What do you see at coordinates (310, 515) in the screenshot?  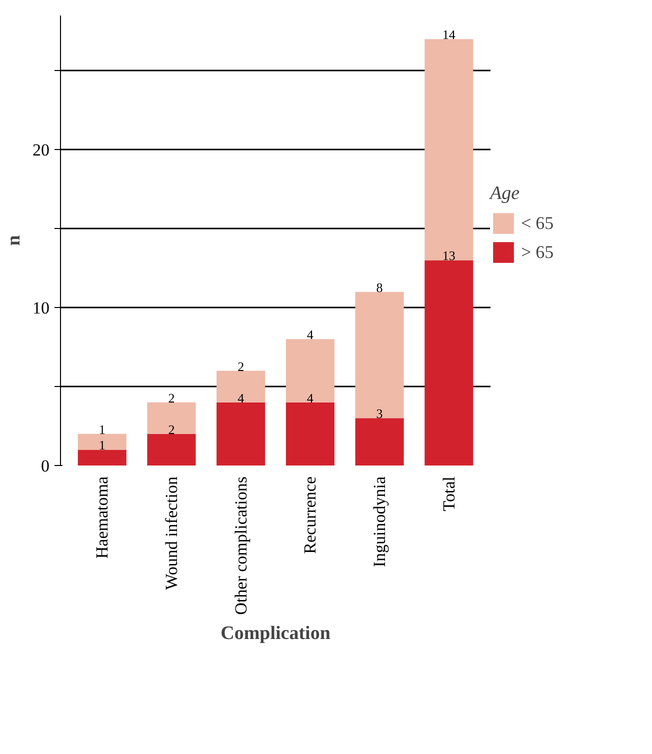 I see `x-tick-label: Recurrence` at bounding box center [310, 515].